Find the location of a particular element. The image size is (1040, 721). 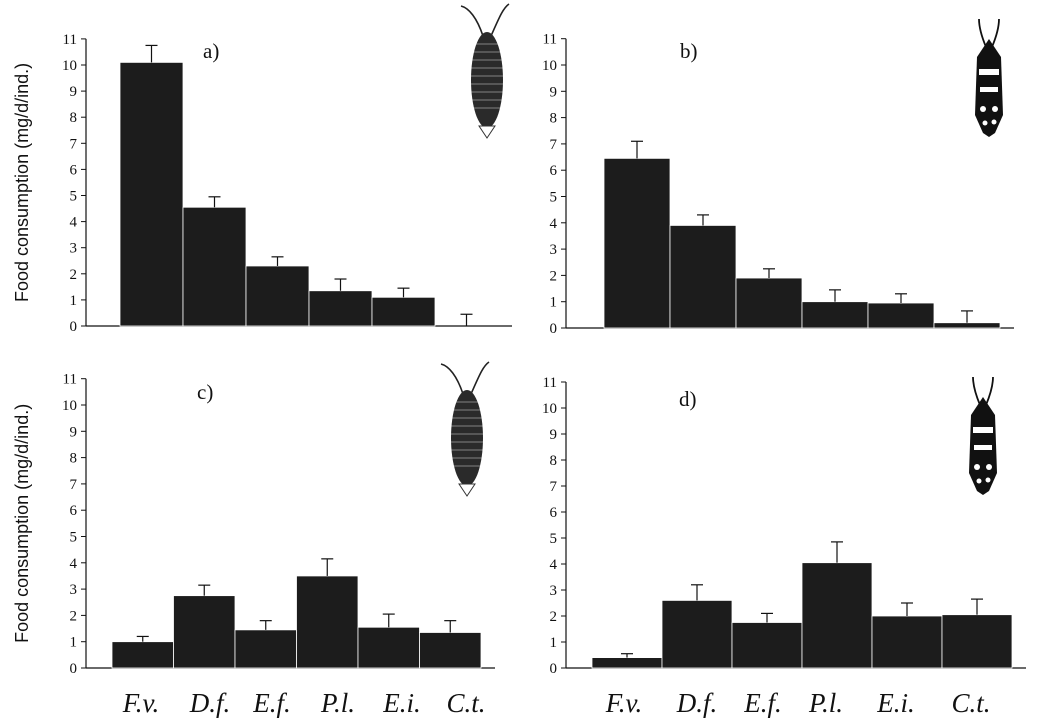

amphipod-icon is located at coordinates (989, 77).